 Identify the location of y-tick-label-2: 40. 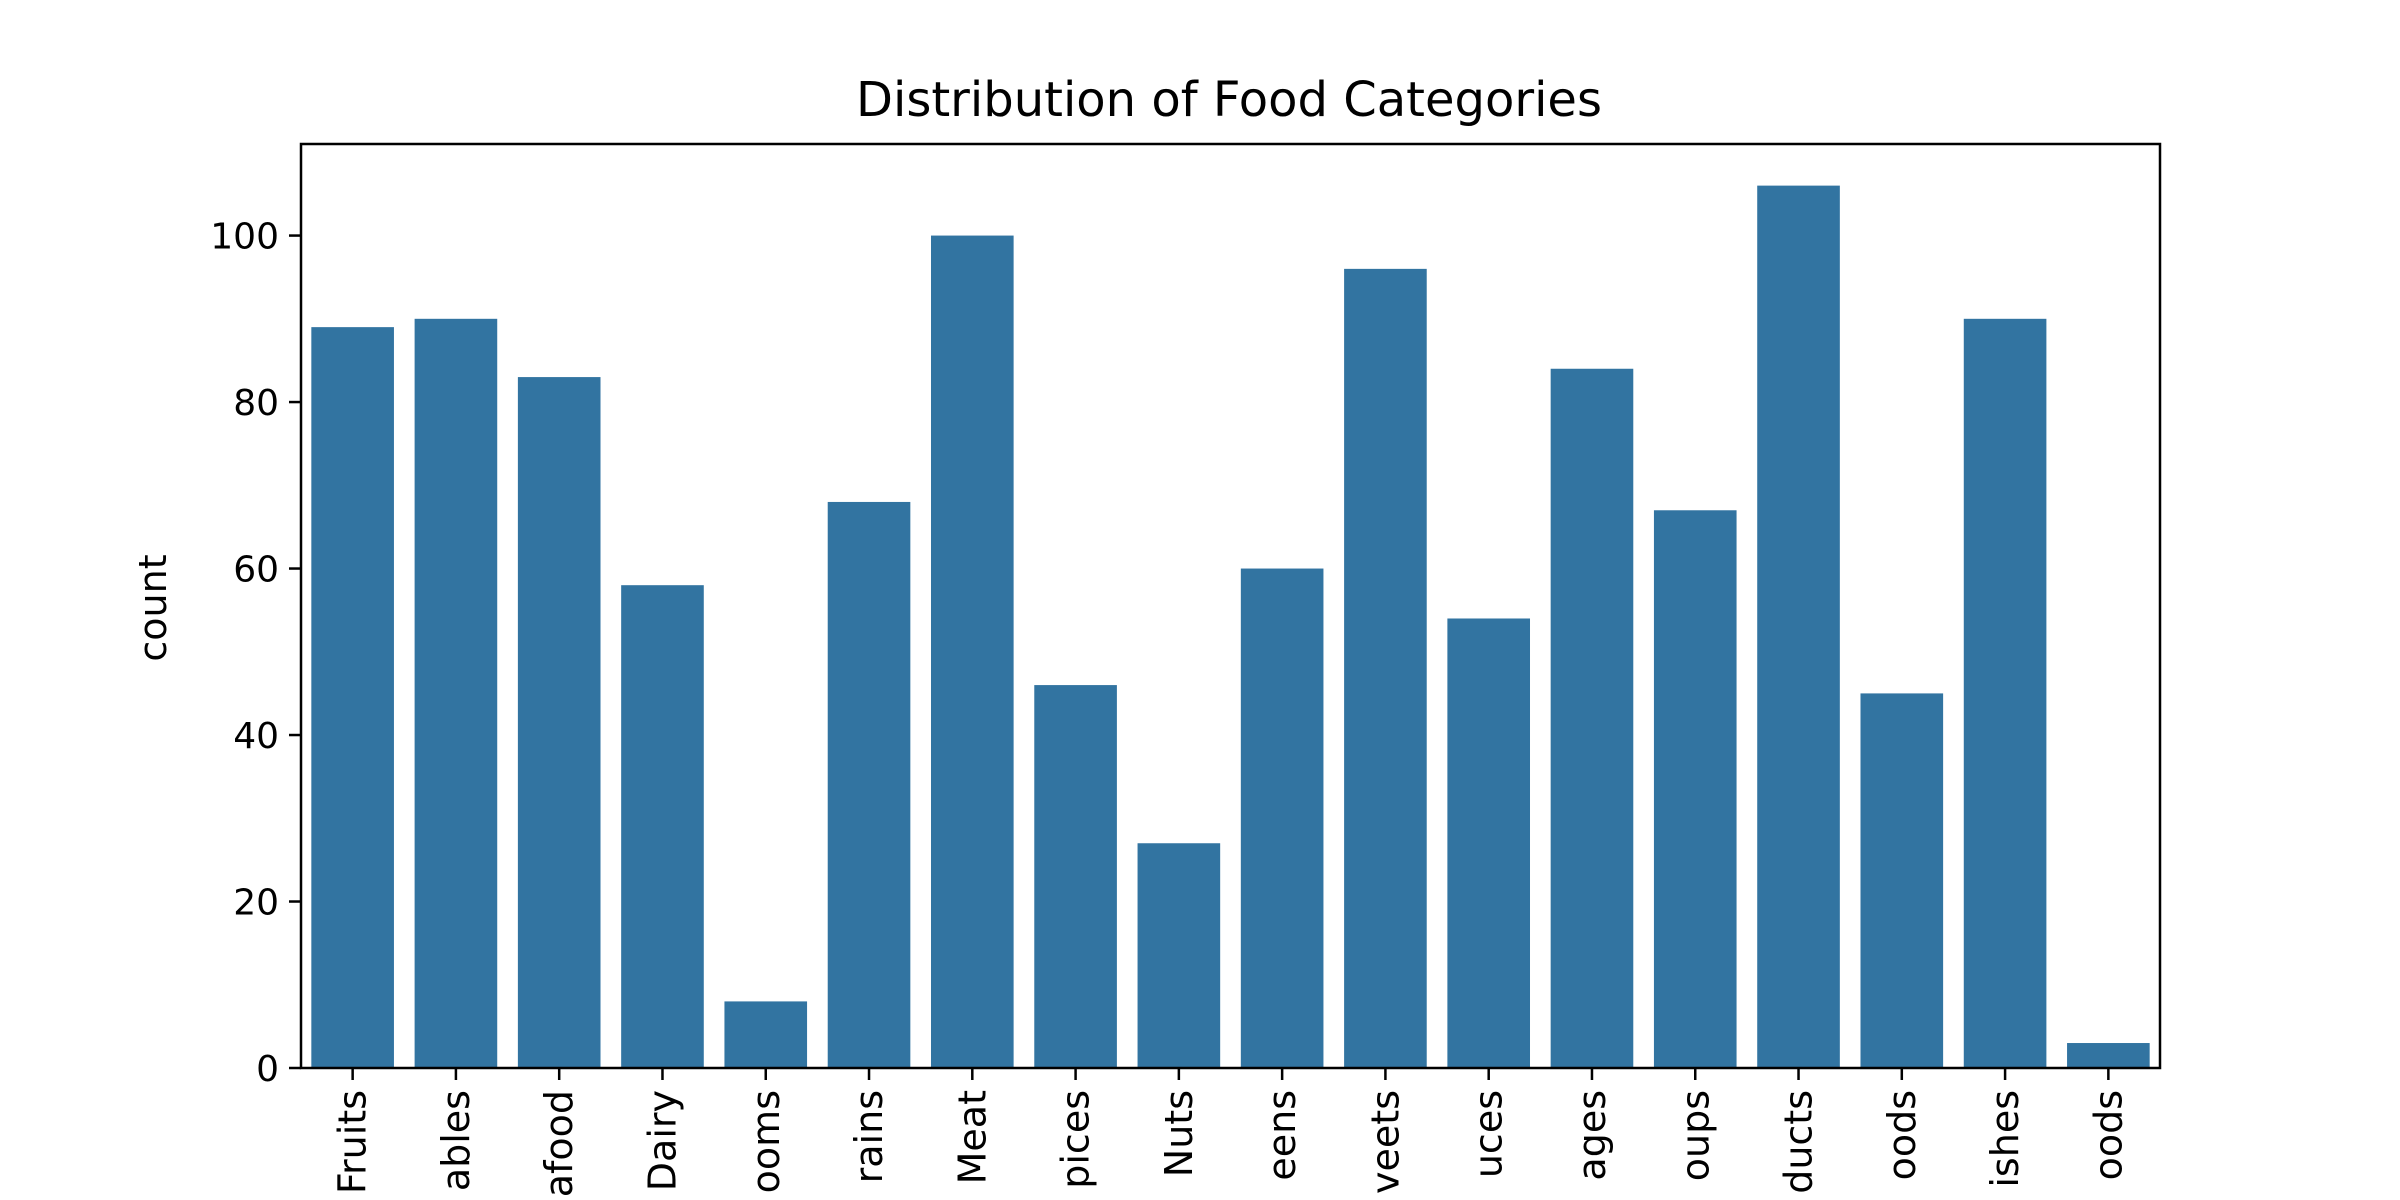
(256, 736).